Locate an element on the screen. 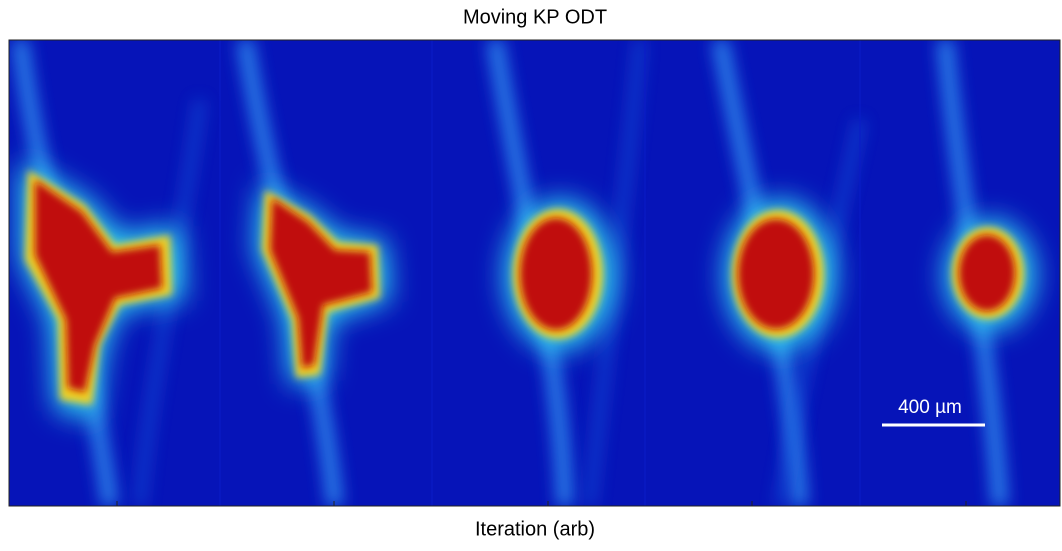 Image resolution: width=1062 pixels, height=551 pixels. scale-bar-label: 400 µm is located at coordinates (930, 407).